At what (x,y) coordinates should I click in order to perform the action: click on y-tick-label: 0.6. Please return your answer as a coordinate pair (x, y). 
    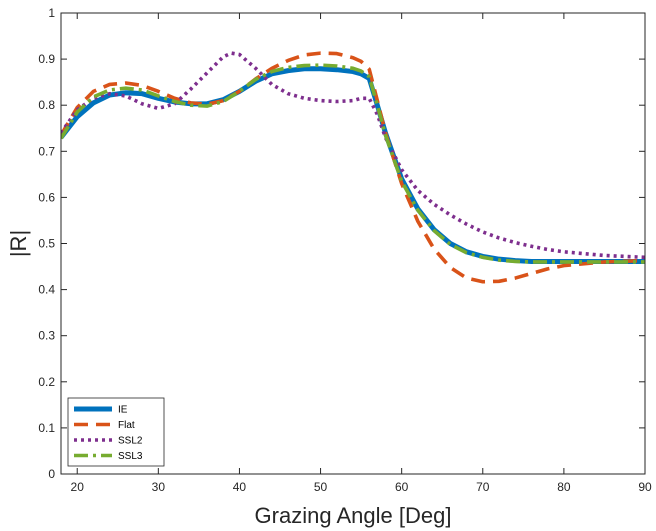
    Looking at the image, I should click on (46, 197).